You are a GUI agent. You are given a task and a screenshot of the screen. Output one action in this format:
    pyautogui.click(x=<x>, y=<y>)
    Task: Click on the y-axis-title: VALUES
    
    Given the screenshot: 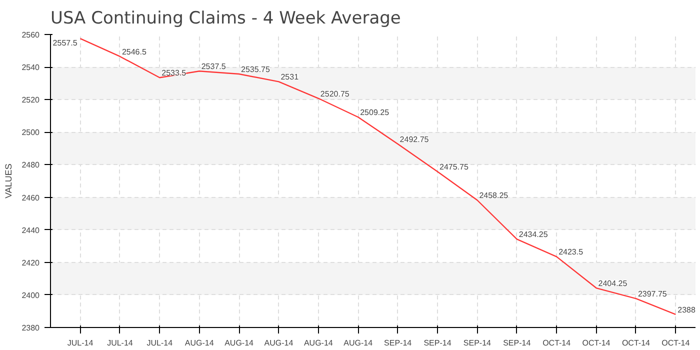 What is the action you would take?
    pyautogui.click(x=9, y=181)
    